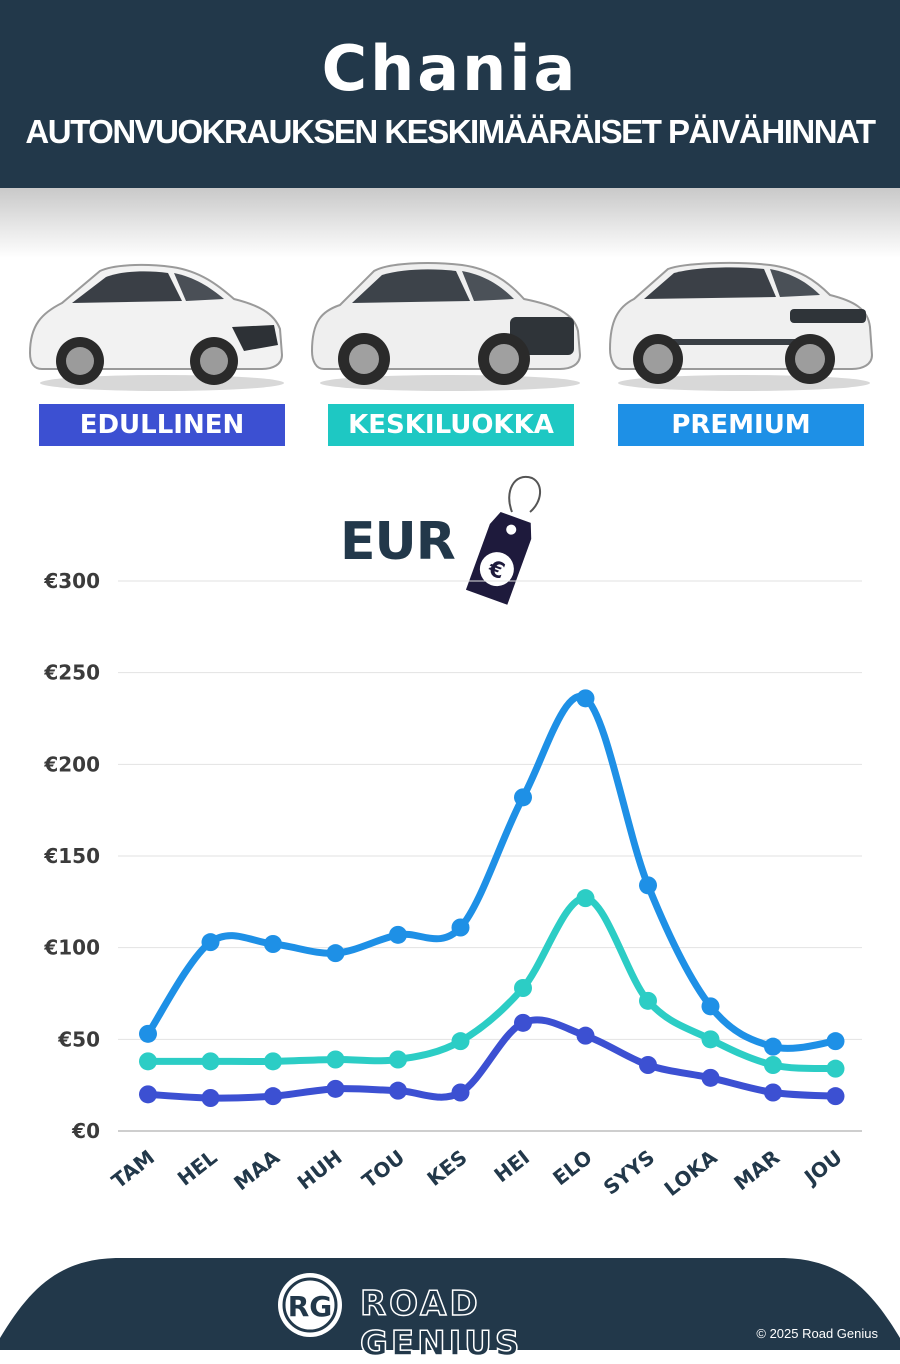 This screenshot has height=1364, width=900. I want to click on brand-name: ROAD GENIUS, so click(441, 1323).